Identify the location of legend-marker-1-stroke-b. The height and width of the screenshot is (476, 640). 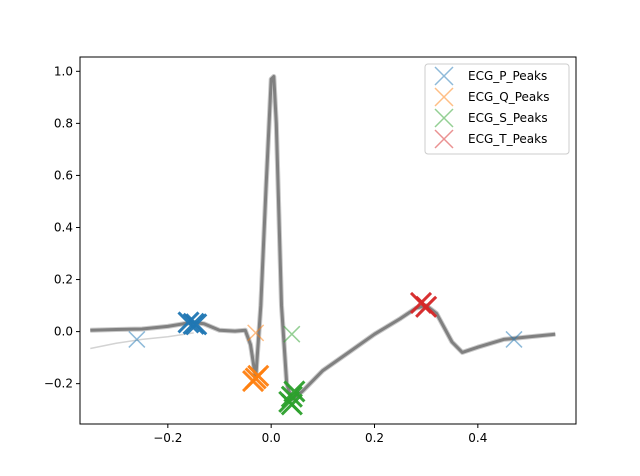
(444, 97).